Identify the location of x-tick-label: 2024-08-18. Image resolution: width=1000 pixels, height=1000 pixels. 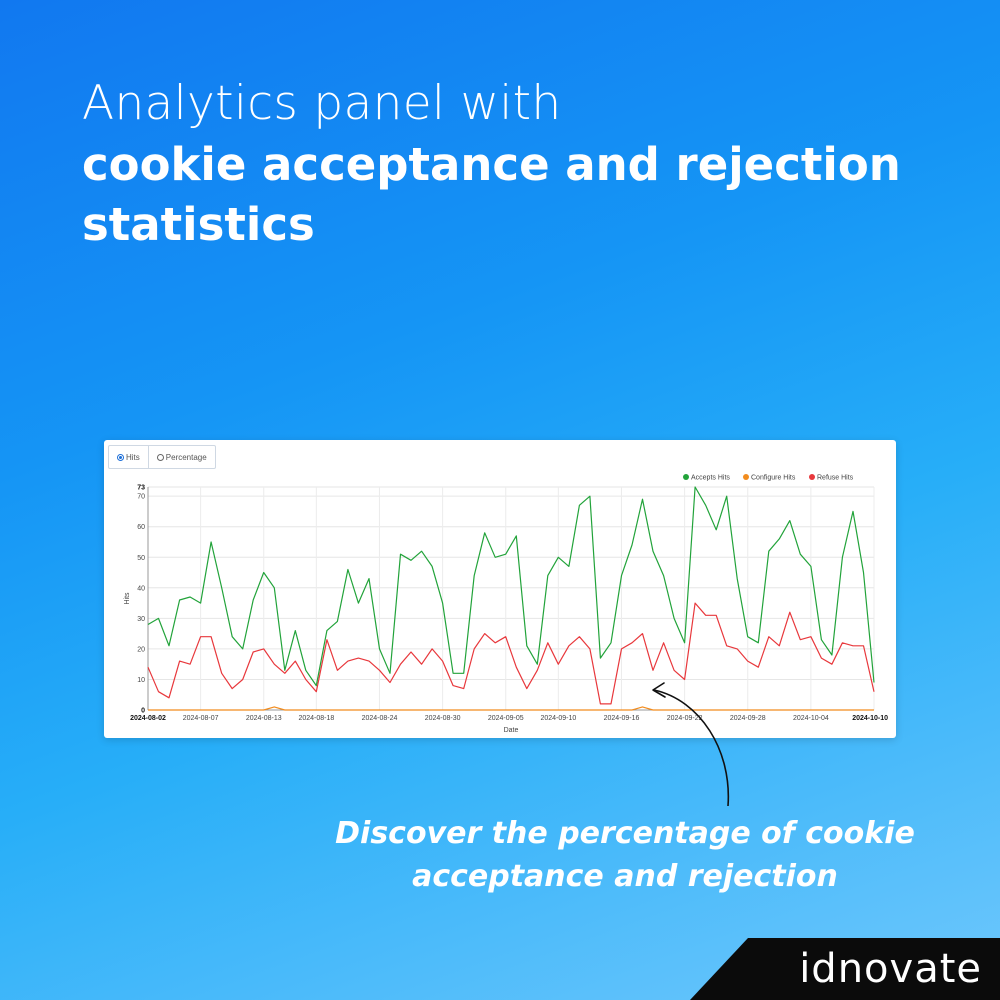
(316, 718).